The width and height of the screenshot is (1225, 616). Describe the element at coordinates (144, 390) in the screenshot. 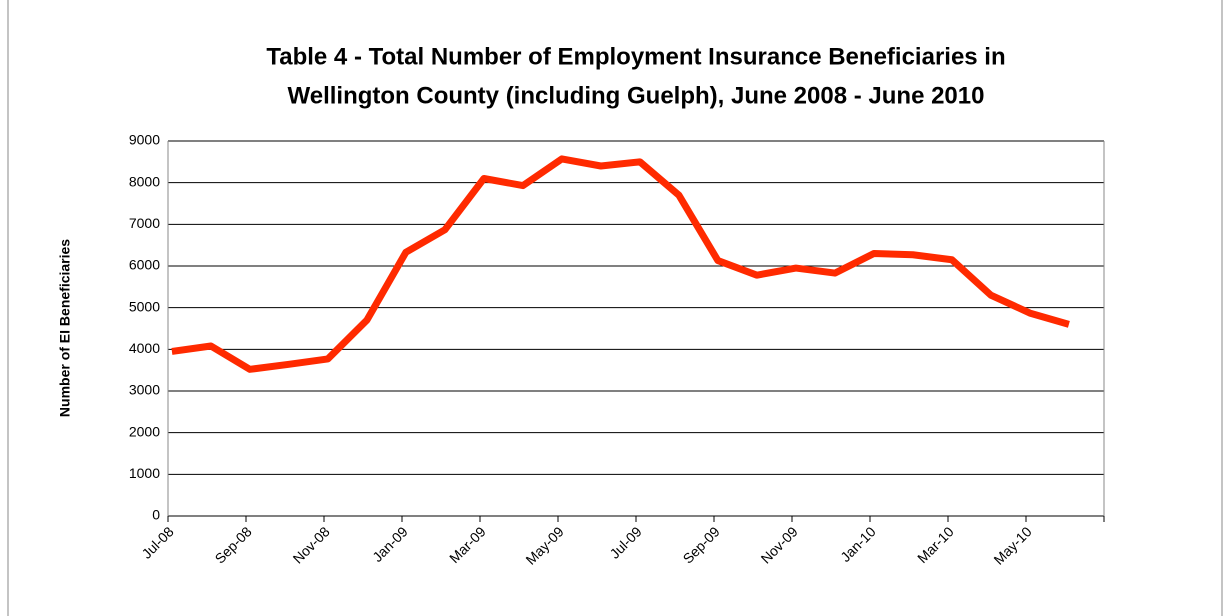

I see `y-tick-label: 3000` at that location.